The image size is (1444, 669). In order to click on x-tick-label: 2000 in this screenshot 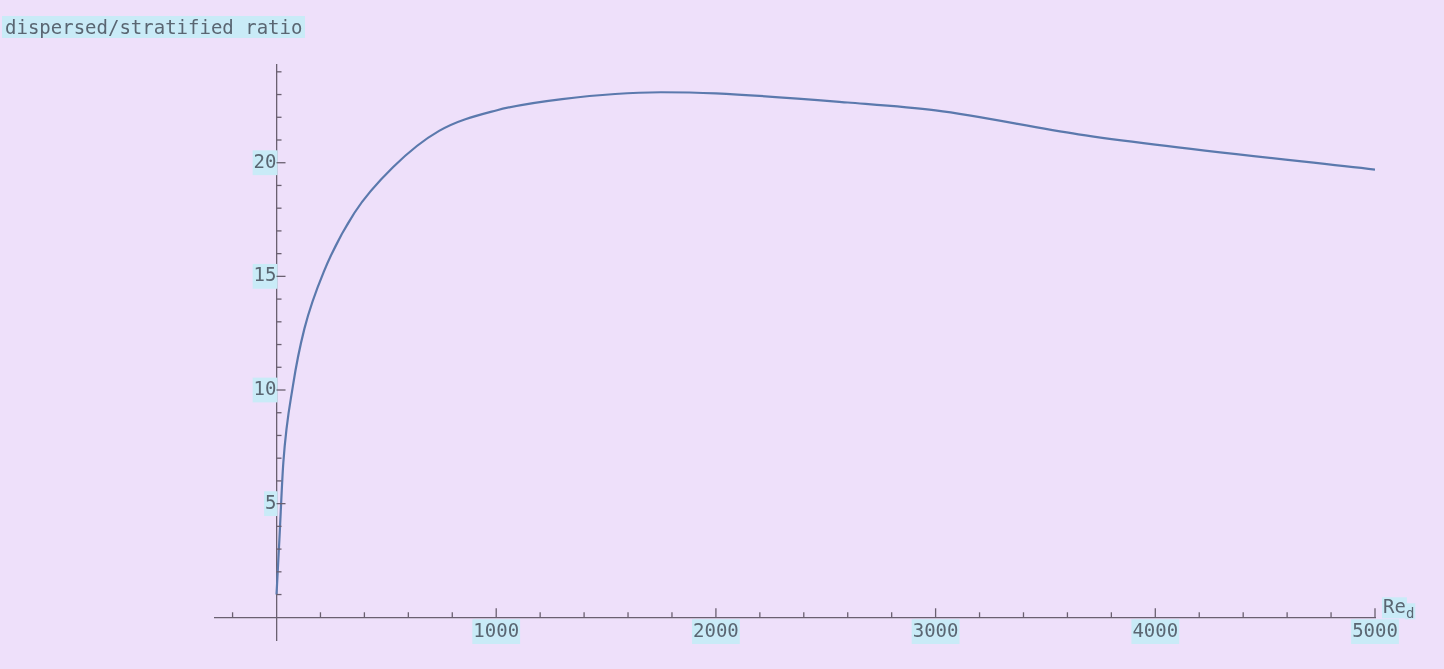, I will do `click(716, 629)`.